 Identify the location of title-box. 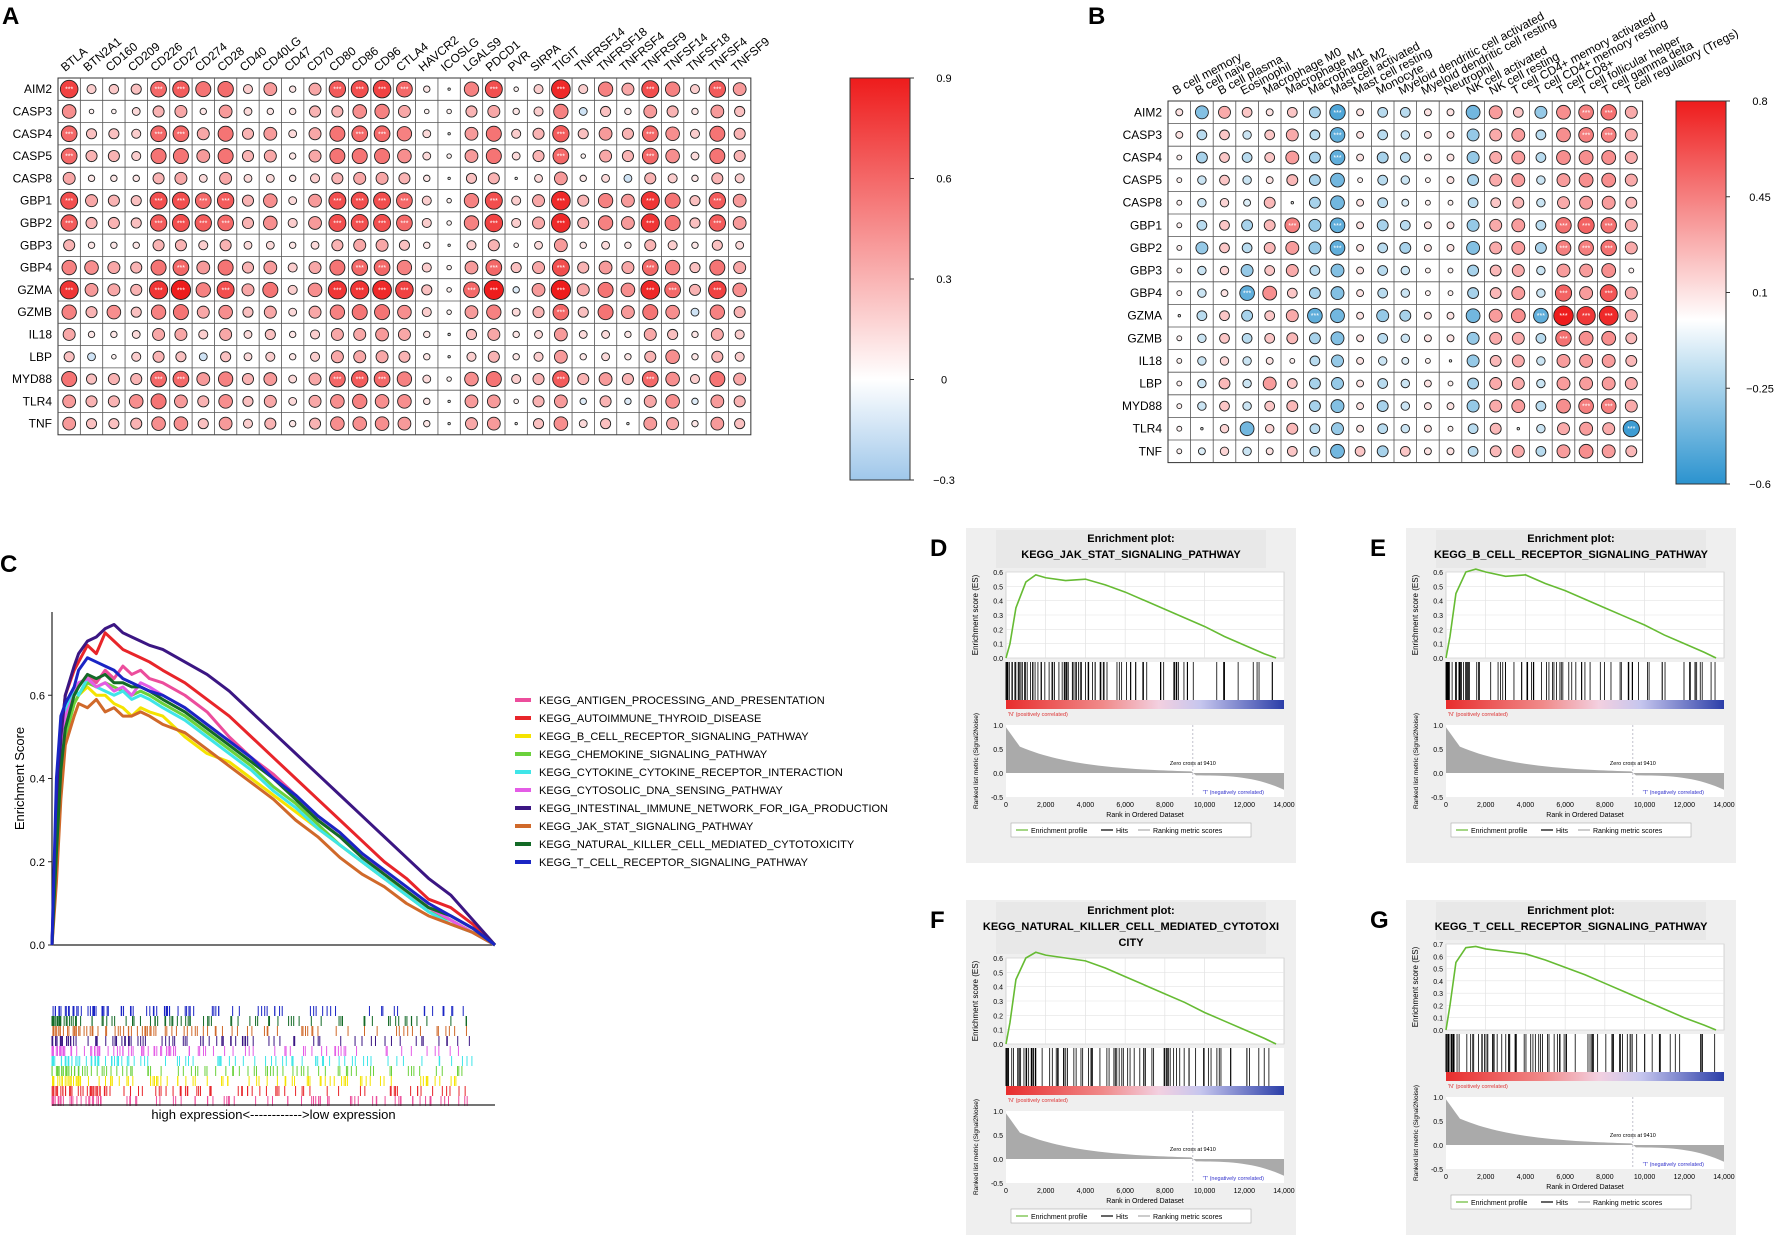
(1571, 921).